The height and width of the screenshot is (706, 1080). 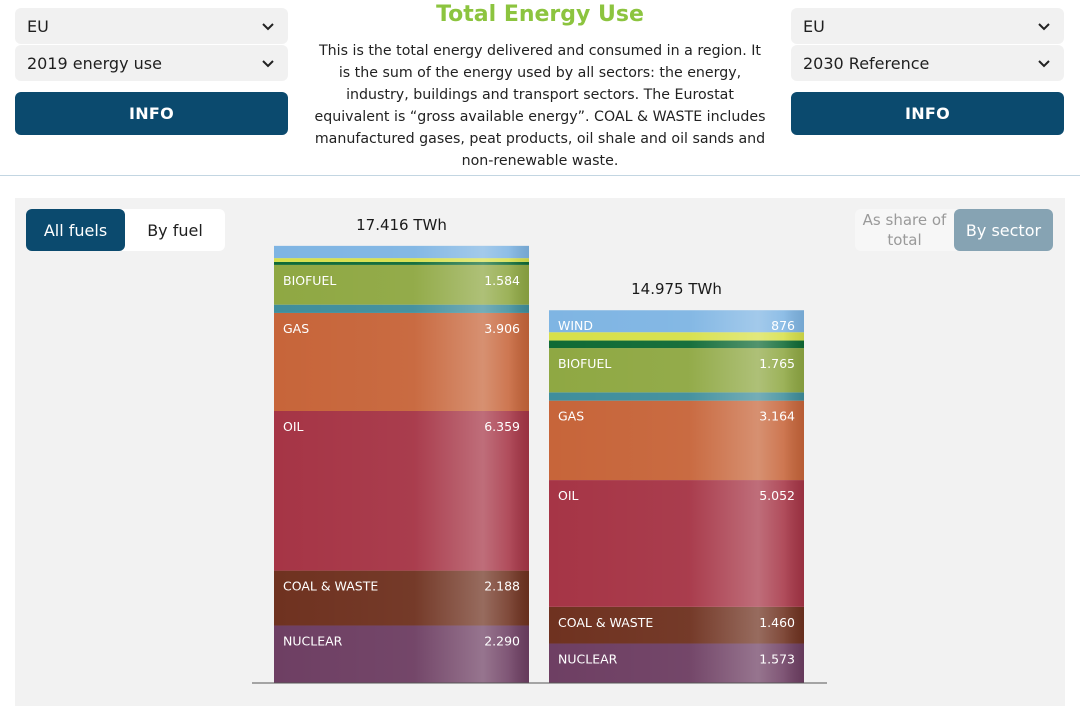 What do you see at coordinates (125, 230) in the screenshot?
I see `fuel-view-toggle: All fuels By fuel` at bounding box center [125, 230].